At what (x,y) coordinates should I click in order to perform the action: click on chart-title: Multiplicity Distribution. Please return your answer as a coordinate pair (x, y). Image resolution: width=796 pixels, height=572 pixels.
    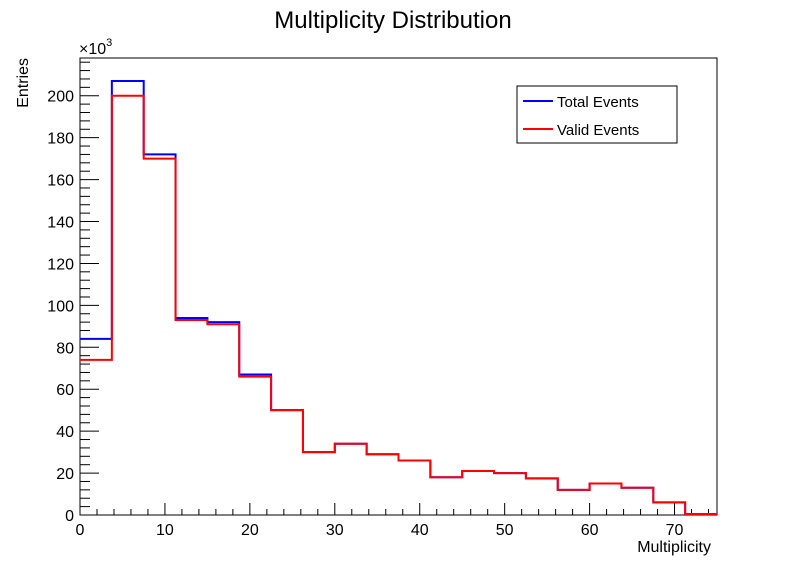
    Looking at the image, I should click on (392, 20).